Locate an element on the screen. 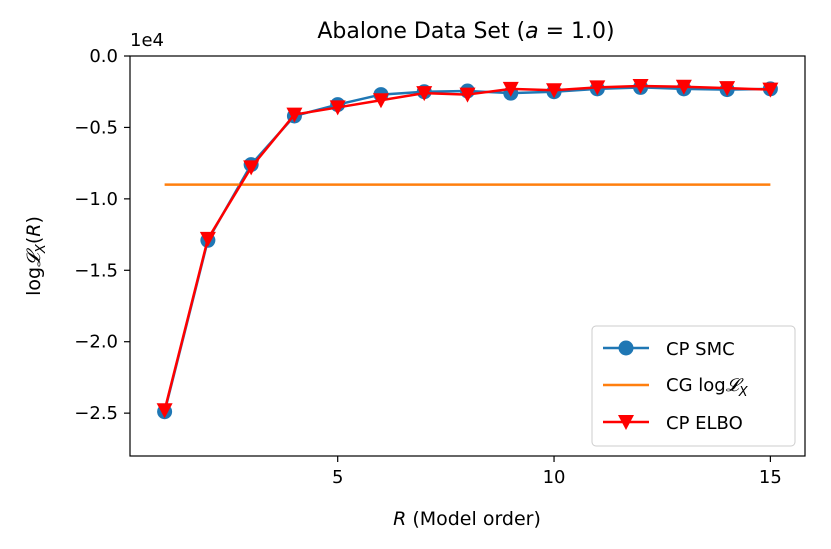 Image resolution: width=831 pixels, height=549 pixels. x-axis-label: R (Model order) is located at coordinates (467, 519).